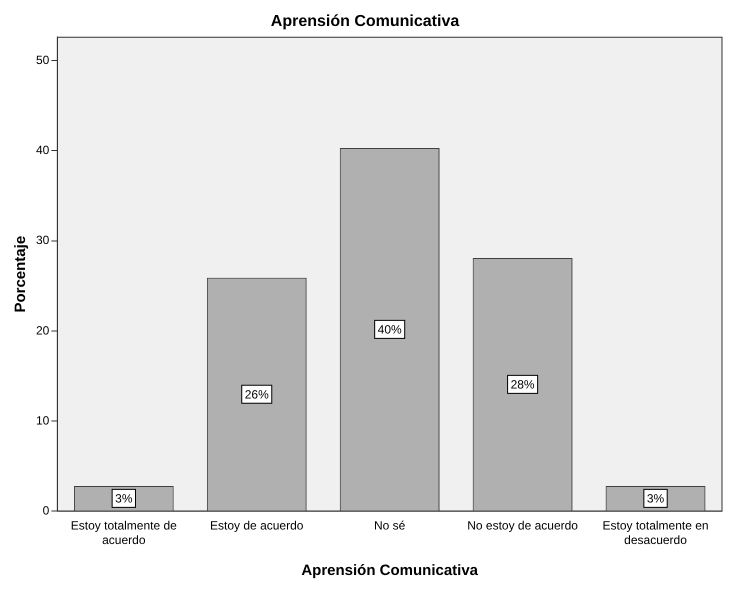 This screenshot has height=592, width=744. I want to click on y-axis-title: Porcentaje, so click(21, 274).